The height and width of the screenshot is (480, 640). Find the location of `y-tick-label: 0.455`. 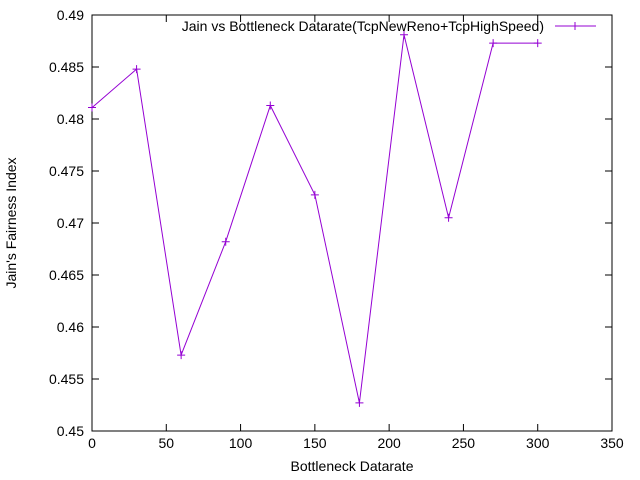

y-tick-label: 0.455 is located at coordinates (66, 379).